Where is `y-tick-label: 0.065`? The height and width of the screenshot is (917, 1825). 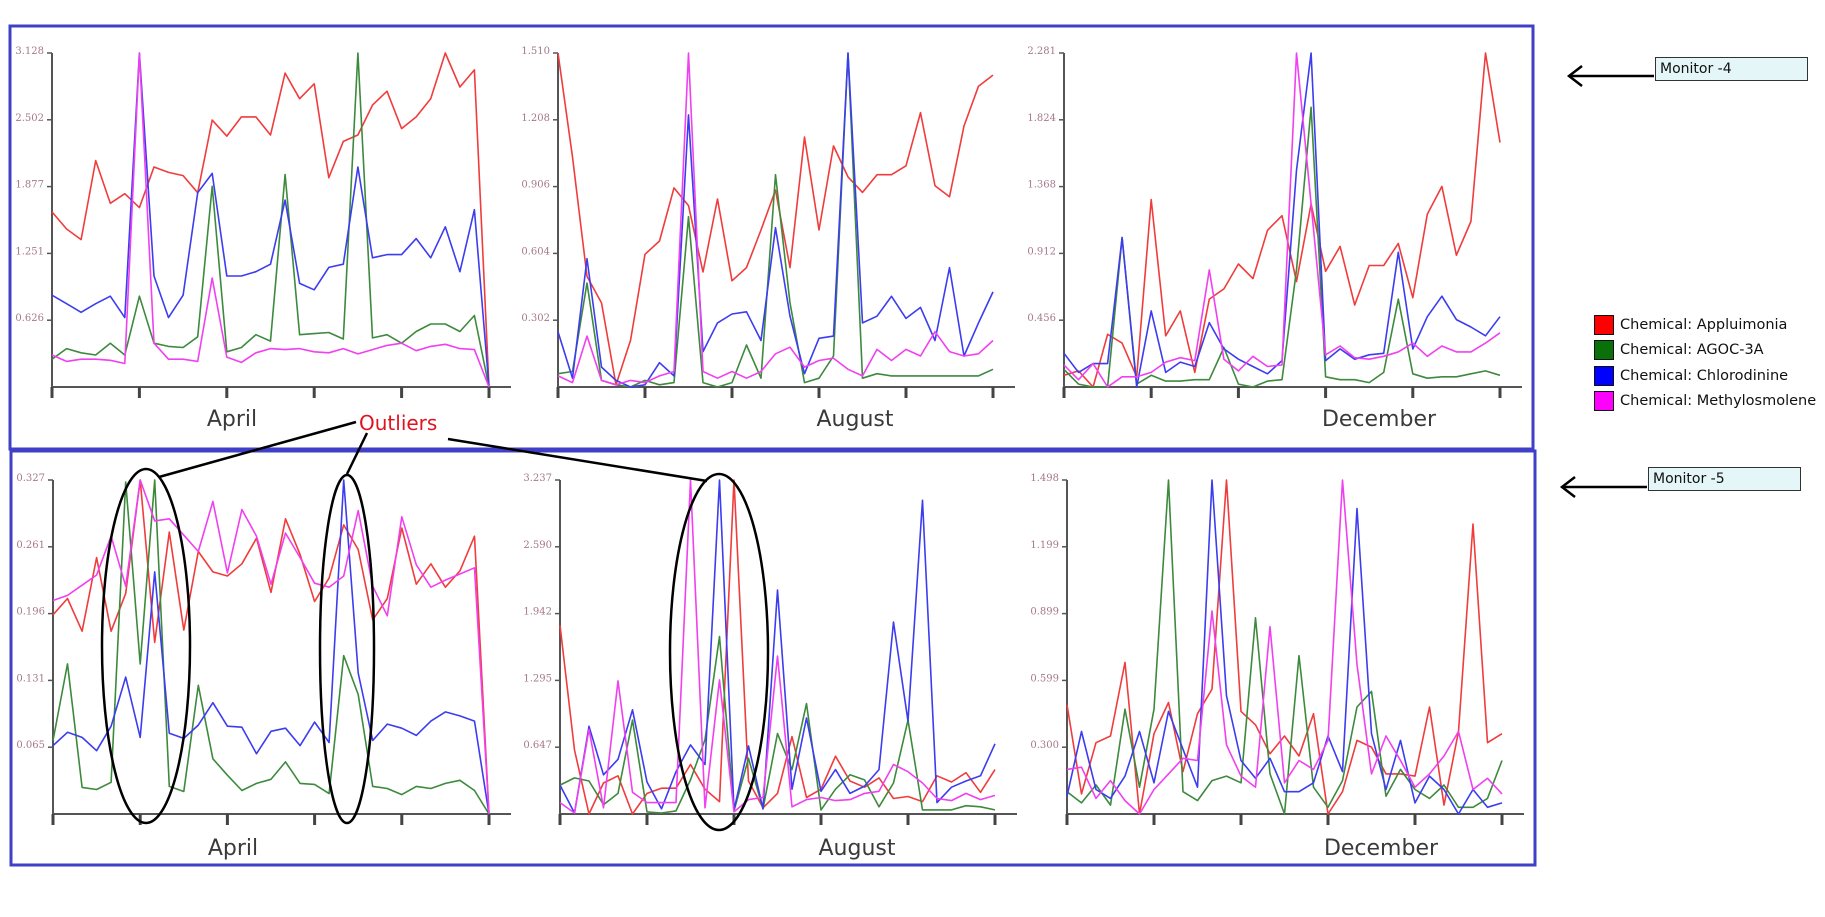
y-tick-label: 0.065 is located at coordinates (30, 745).